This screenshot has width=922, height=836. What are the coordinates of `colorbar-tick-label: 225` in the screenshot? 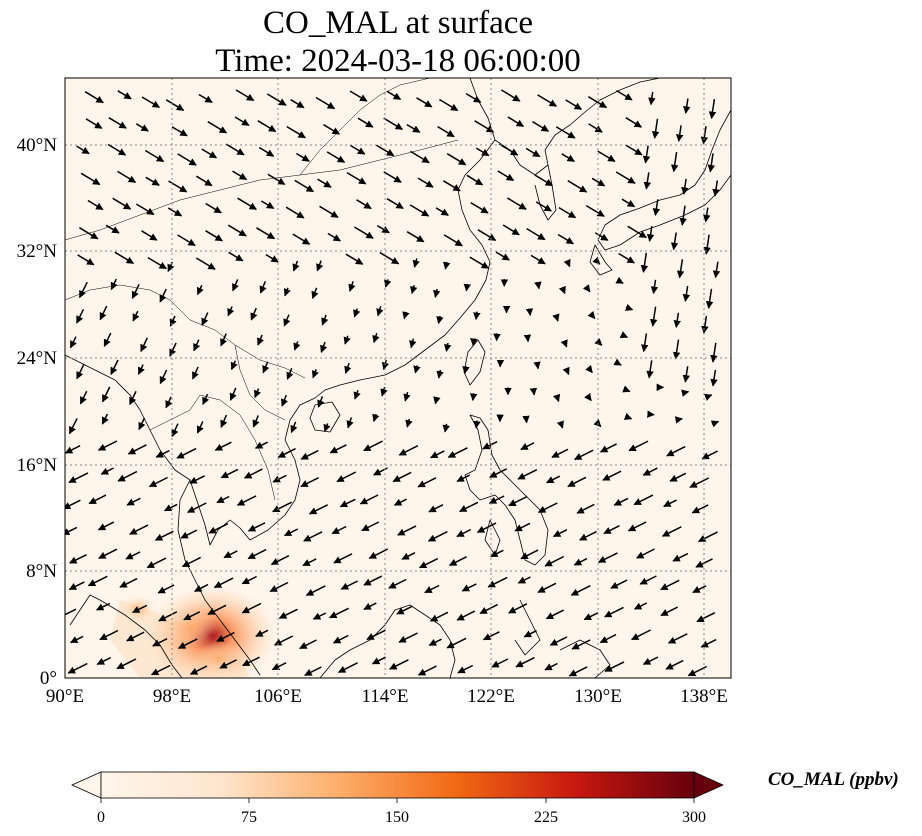 It's located at (546, 817).